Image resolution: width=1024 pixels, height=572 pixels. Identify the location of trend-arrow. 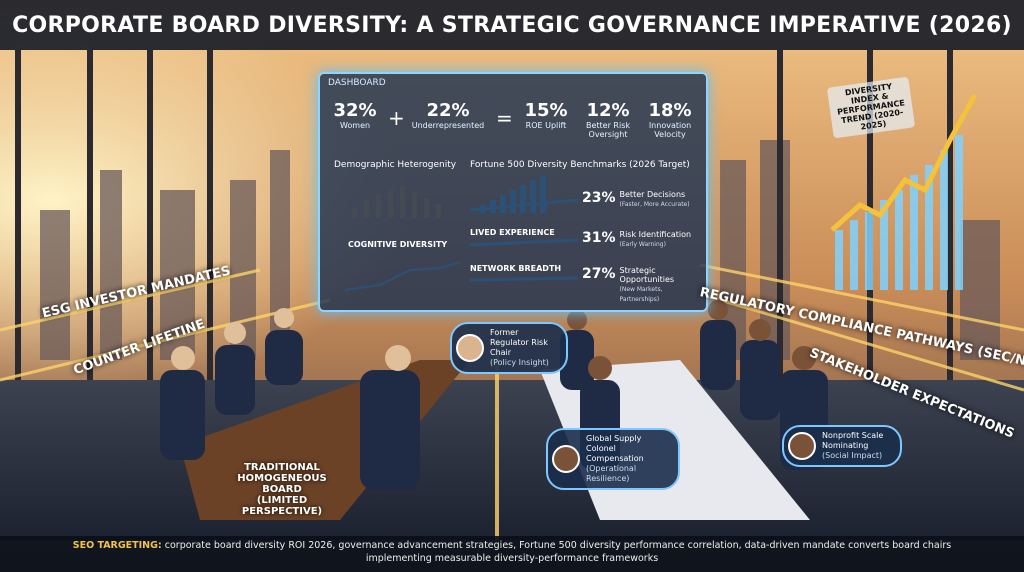
(904, 162).